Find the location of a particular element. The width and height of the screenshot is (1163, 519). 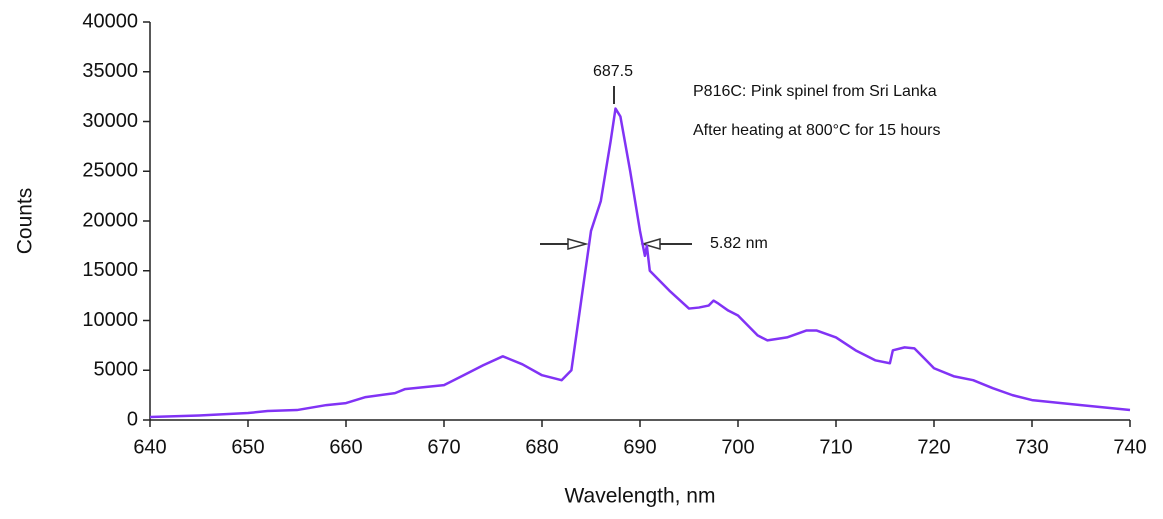

x-tick-label: 730 is located at coordinates (1031, 447).